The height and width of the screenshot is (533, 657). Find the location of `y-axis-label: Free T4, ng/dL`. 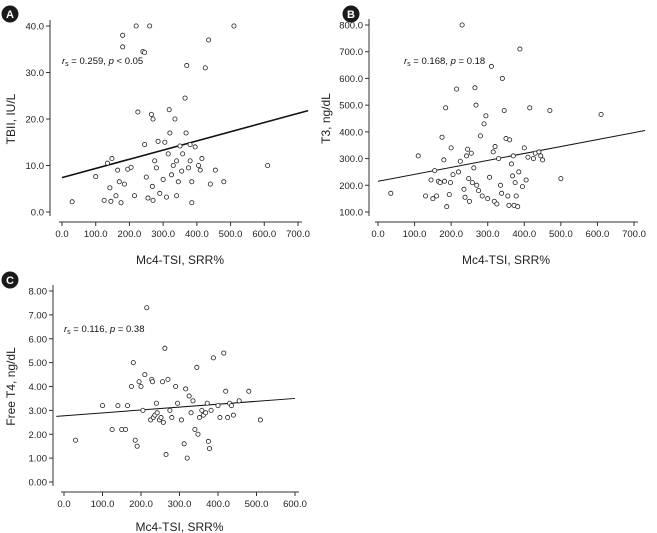

y-axis-label: Free T4, ng/dL is located at coordinates (11, 386).